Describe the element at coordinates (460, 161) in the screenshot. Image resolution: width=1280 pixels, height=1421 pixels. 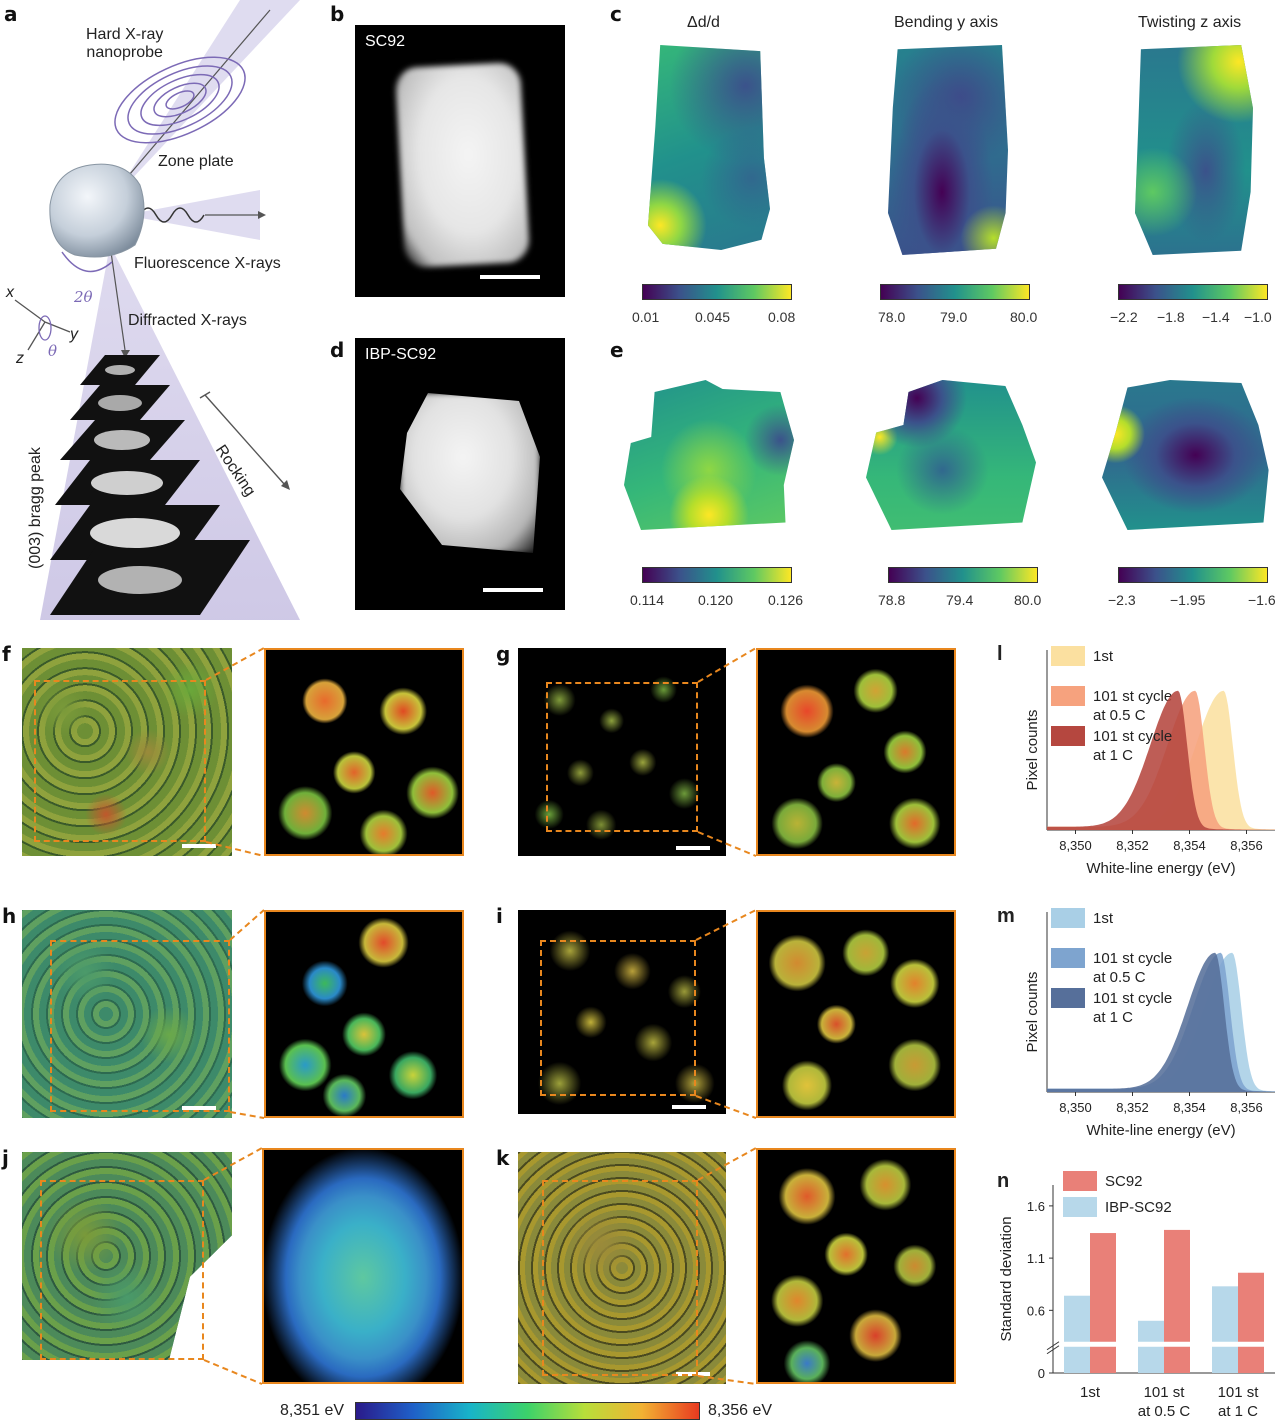
I see `sc92-particle-image: SC92` at that location.